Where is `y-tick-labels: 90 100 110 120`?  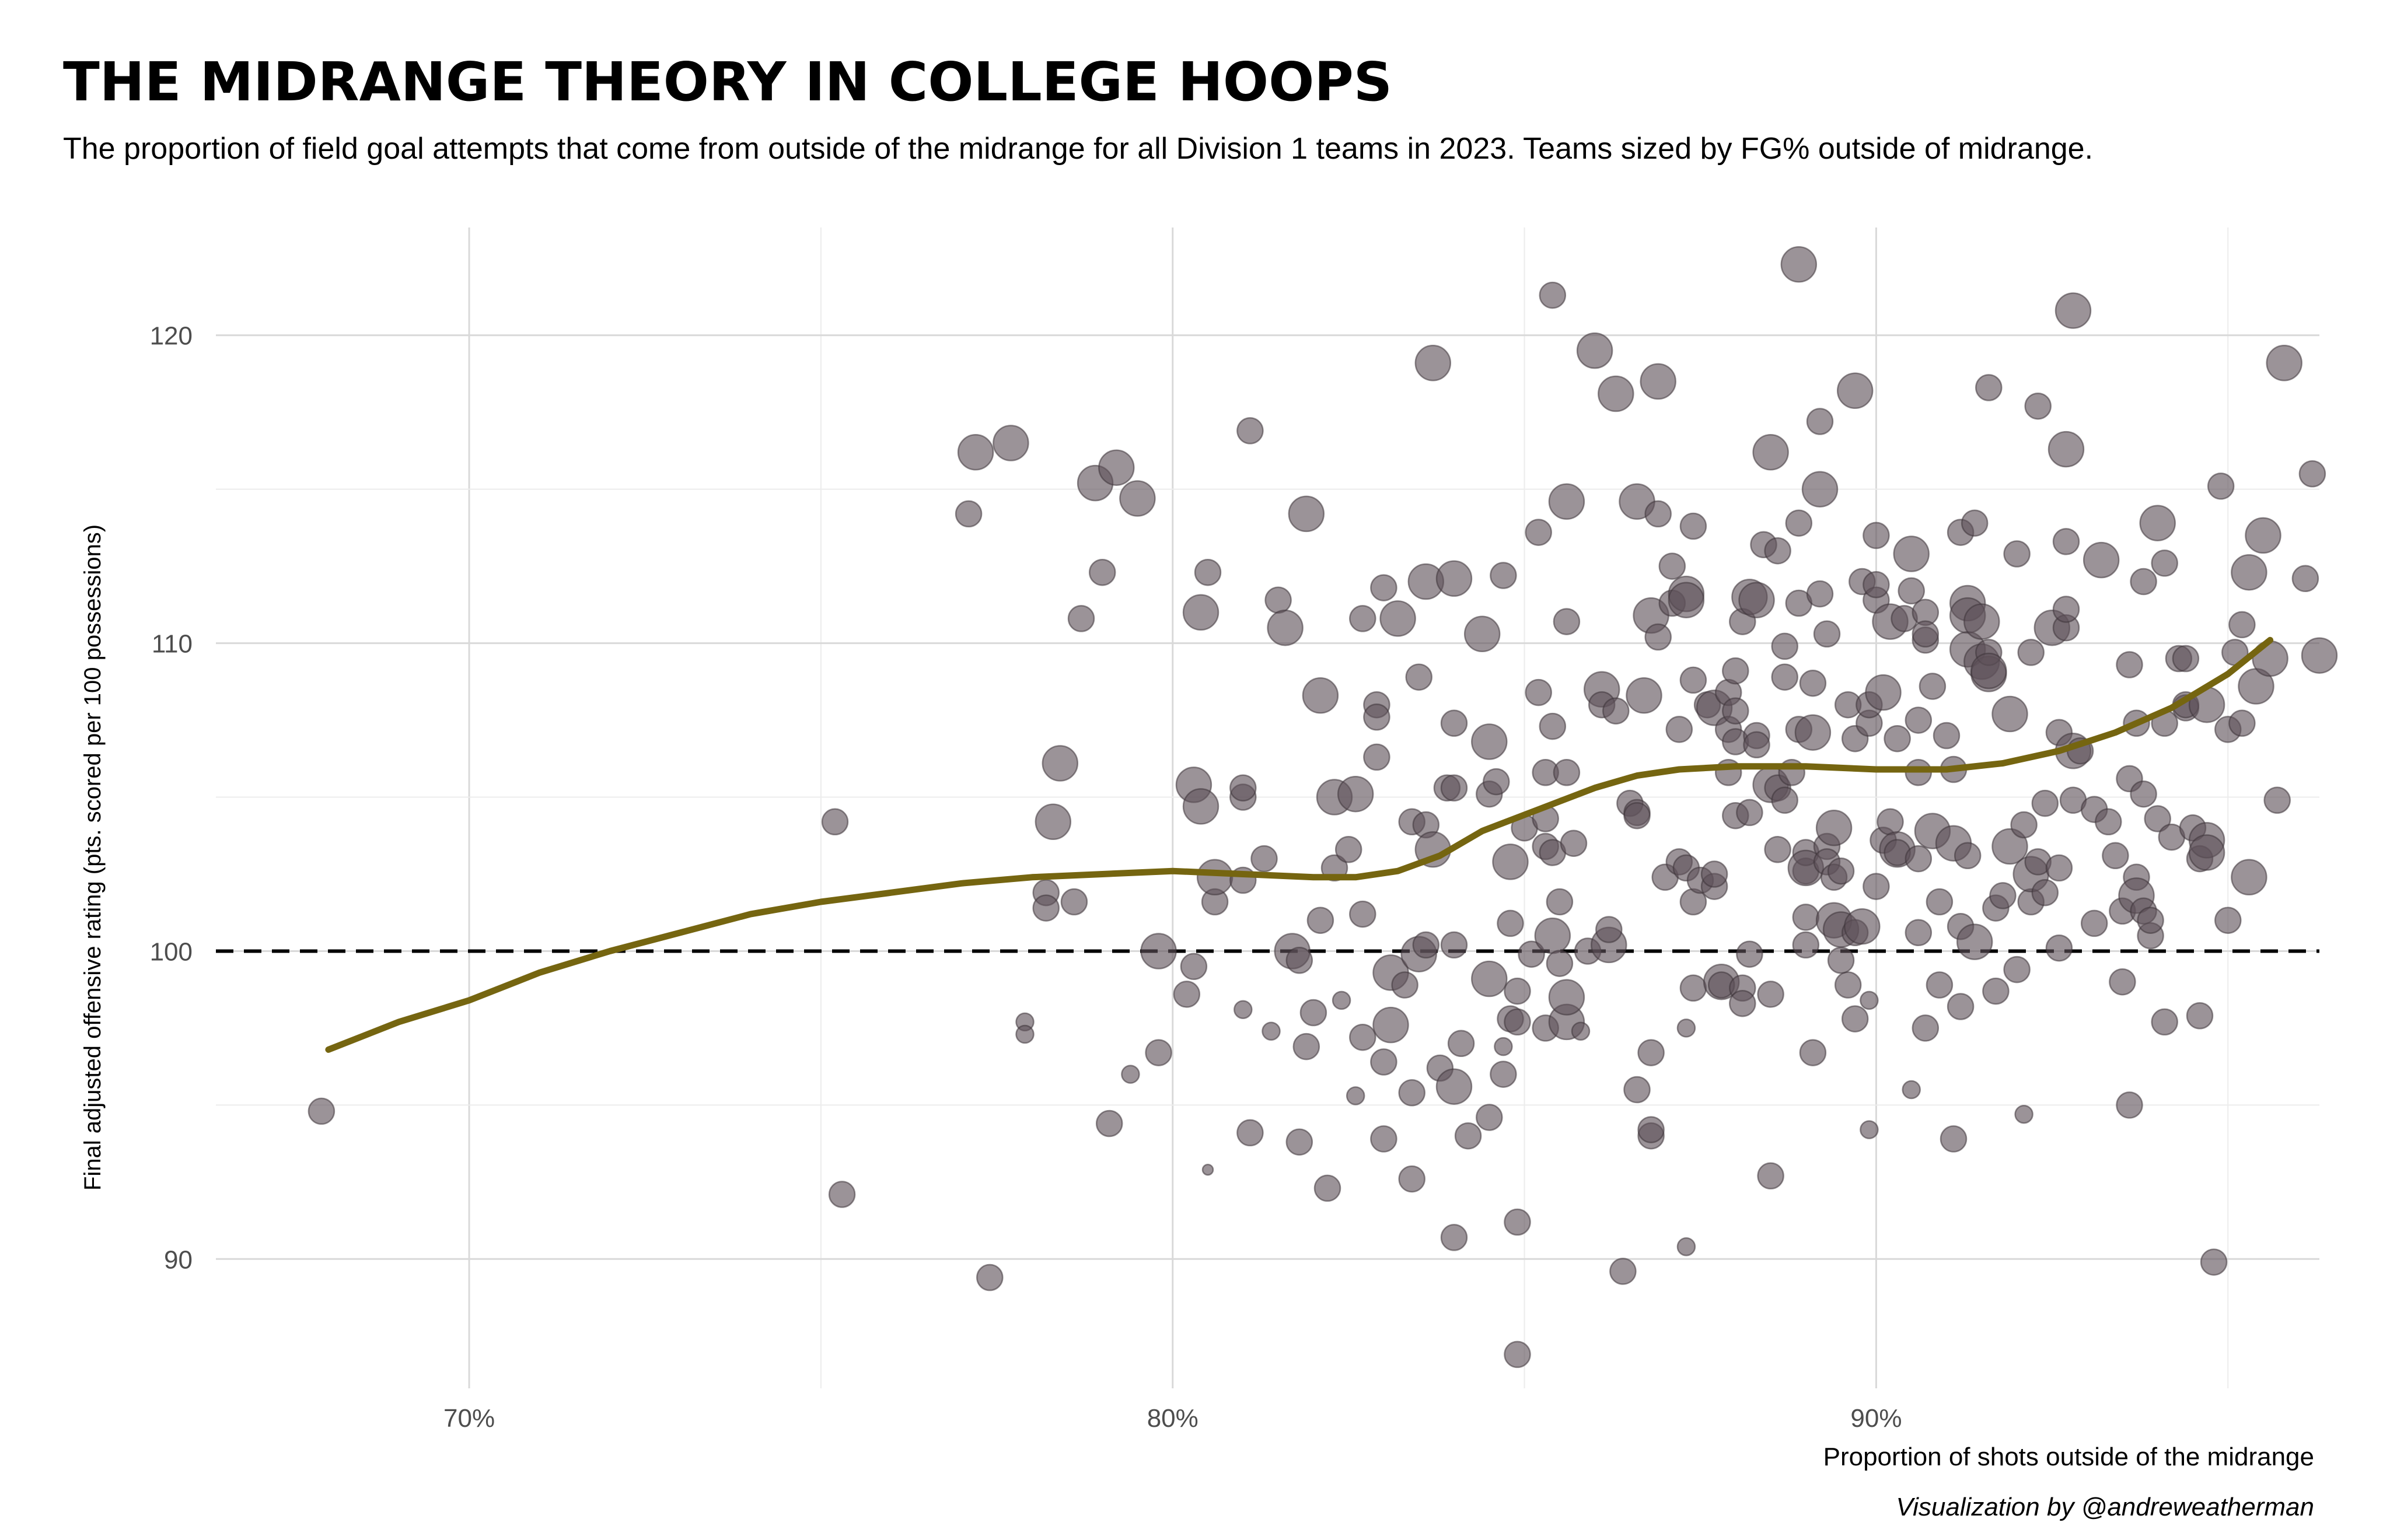
y-tick-labels: 90 100 110 120 is located at coordinates (171, 799).